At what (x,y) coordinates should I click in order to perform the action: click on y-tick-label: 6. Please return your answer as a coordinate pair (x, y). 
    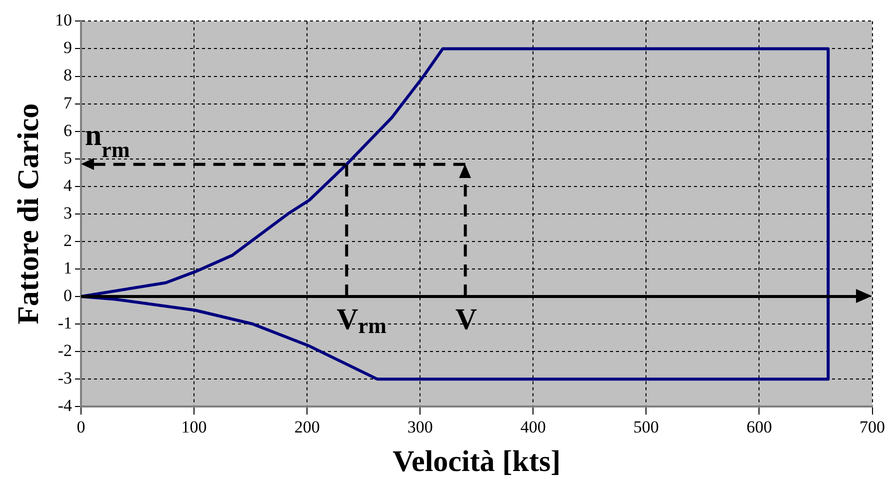
    Looking at the image, I should click on (68, 130).